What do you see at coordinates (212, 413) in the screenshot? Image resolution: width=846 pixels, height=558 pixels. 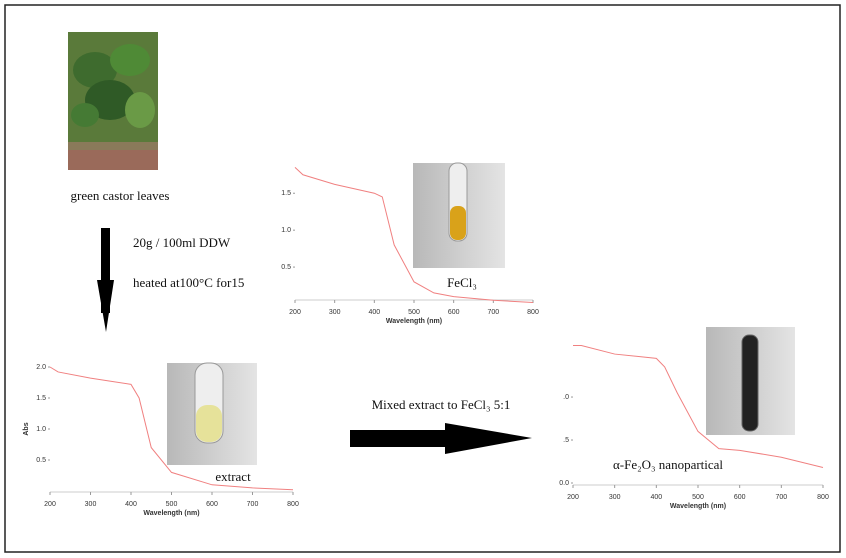 I see `extract-photo` at bounding box center [212, 413].